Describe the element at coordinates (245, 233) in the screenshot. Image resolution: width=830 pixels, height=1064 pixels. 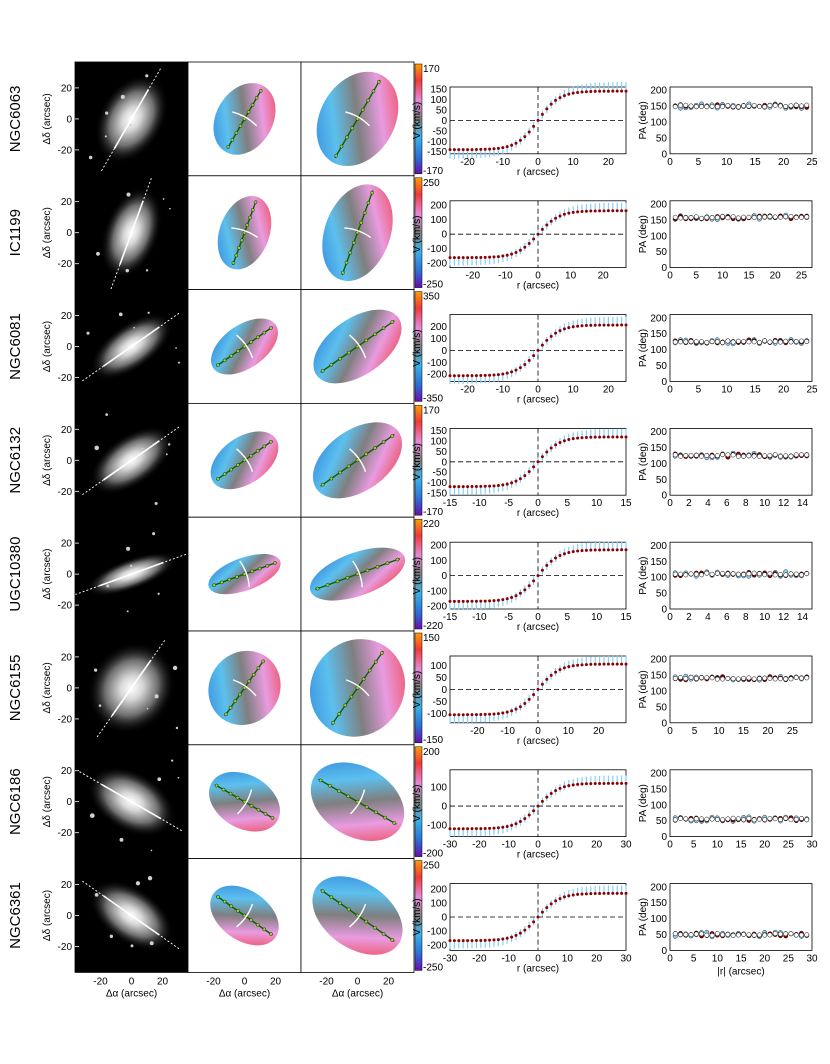
I see `minor-axis-curve` at that location.